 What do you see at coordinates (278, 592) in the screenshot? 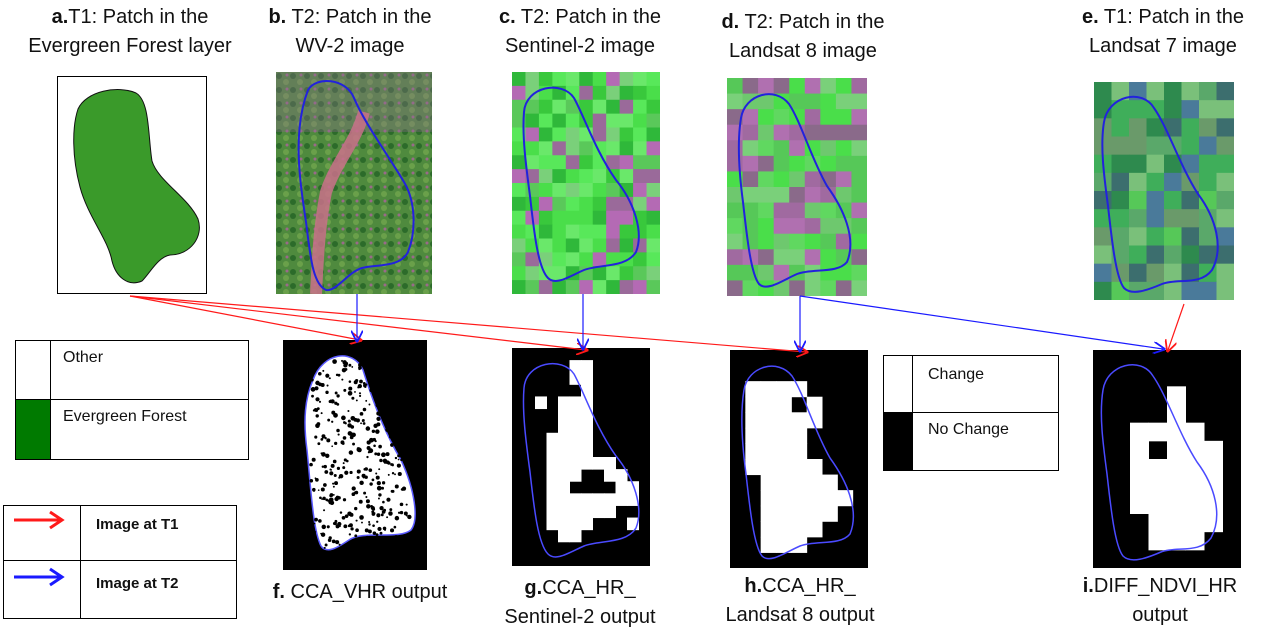
I see `caption-f-letter: f.` at bounding box center [278, 592].